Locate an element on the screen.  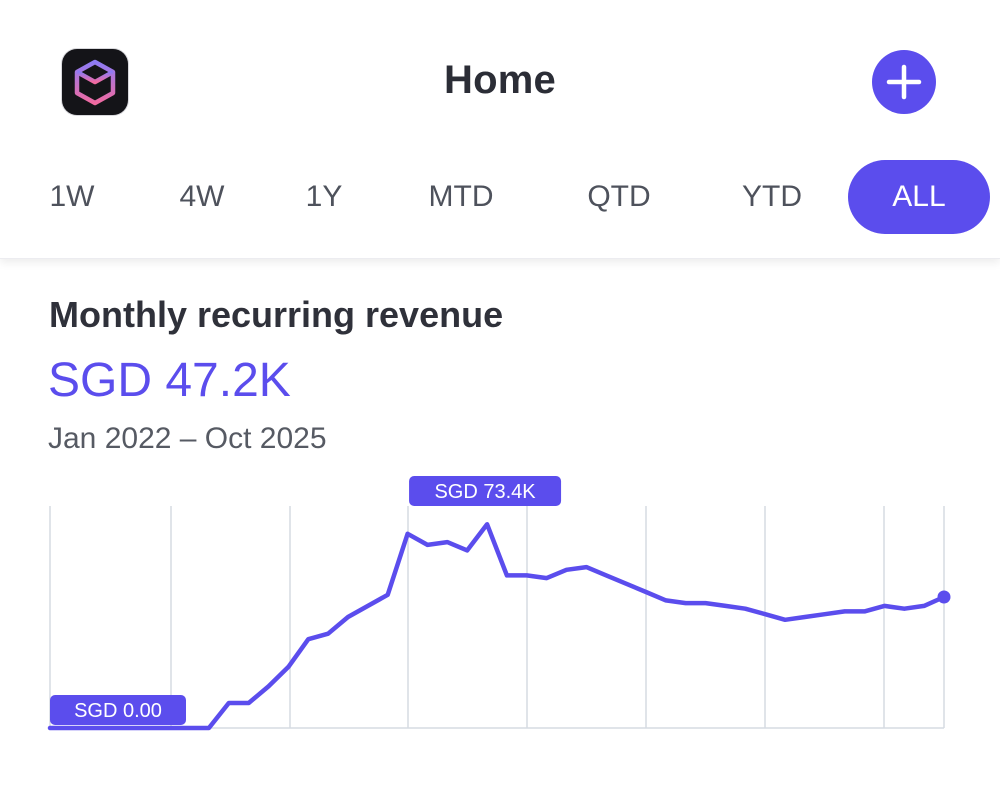
metric-title: Monthly recurring revenue is located at coordinates (276, 314).